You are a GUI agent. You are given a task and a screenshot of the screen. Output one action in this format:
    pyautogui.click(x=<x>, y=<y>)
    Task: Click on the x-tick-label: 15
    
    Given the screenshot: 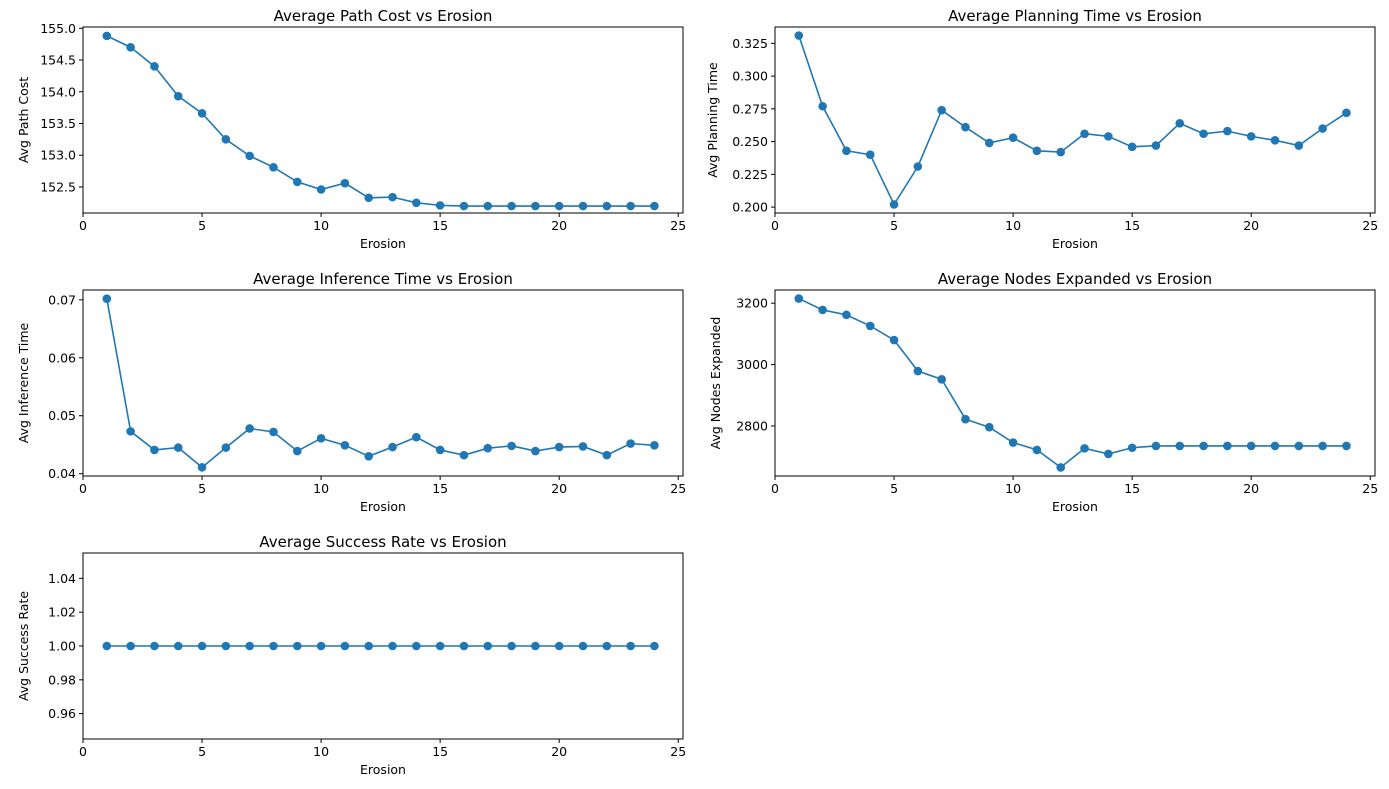 What is the action you would take?
    pyautogui.click(x=1132, y=488)
    